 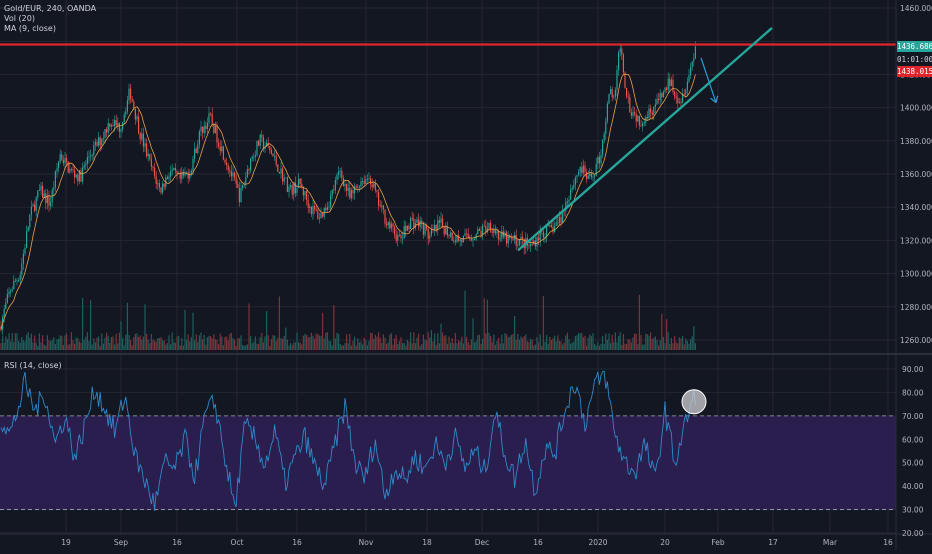 I want to click on forecast-arrow, so click(x=709, y=80).